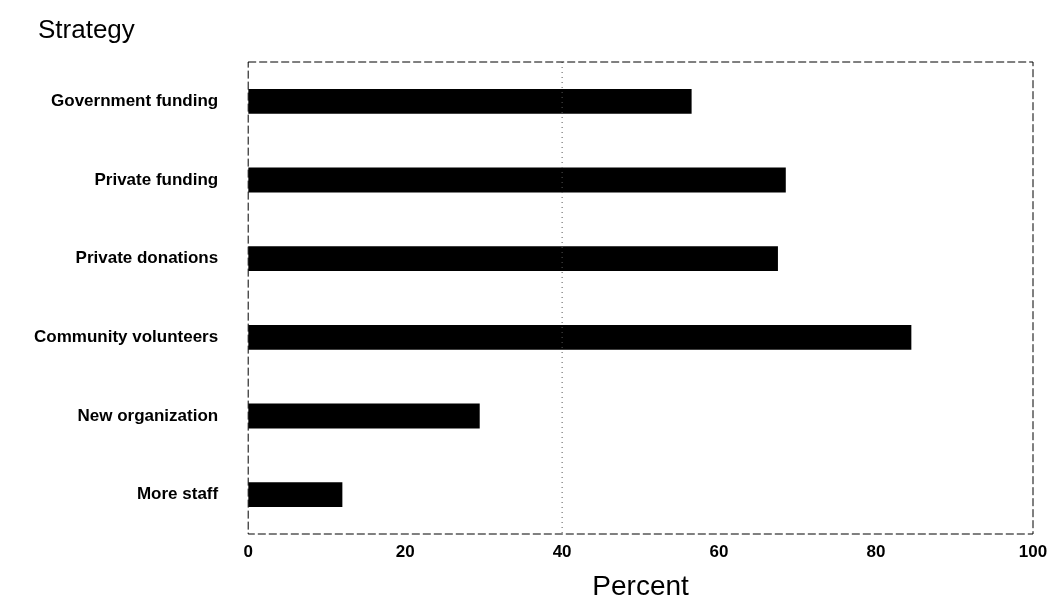 The height and width of the screenshot is (610, 1059). What do you see at coordinates (148, 415) in the screenshot?
I see `y-tick-label: New organization` at bounding box center [148, 415].